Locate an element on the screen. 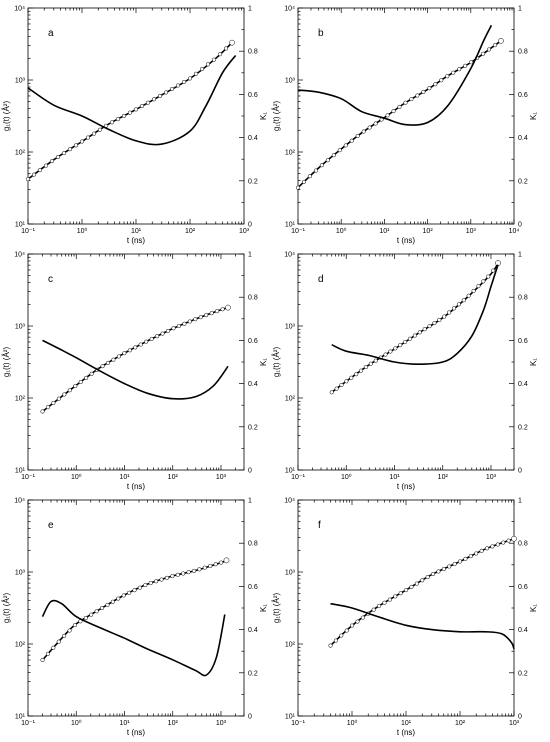 The image size is (550, 742). panel-letter: e is located at coordinates (51, 525).